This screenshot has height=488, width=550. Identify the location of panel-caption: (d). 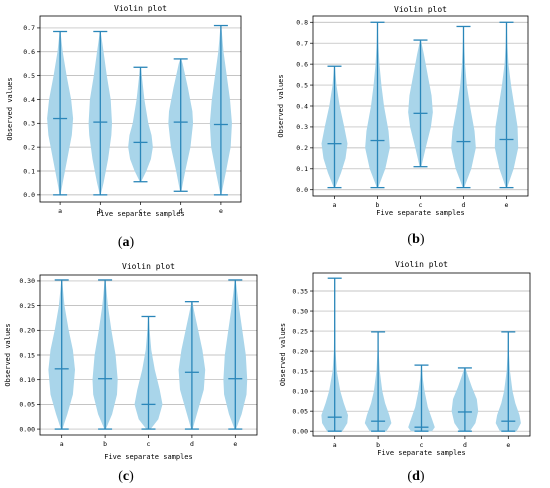
(415, 476).